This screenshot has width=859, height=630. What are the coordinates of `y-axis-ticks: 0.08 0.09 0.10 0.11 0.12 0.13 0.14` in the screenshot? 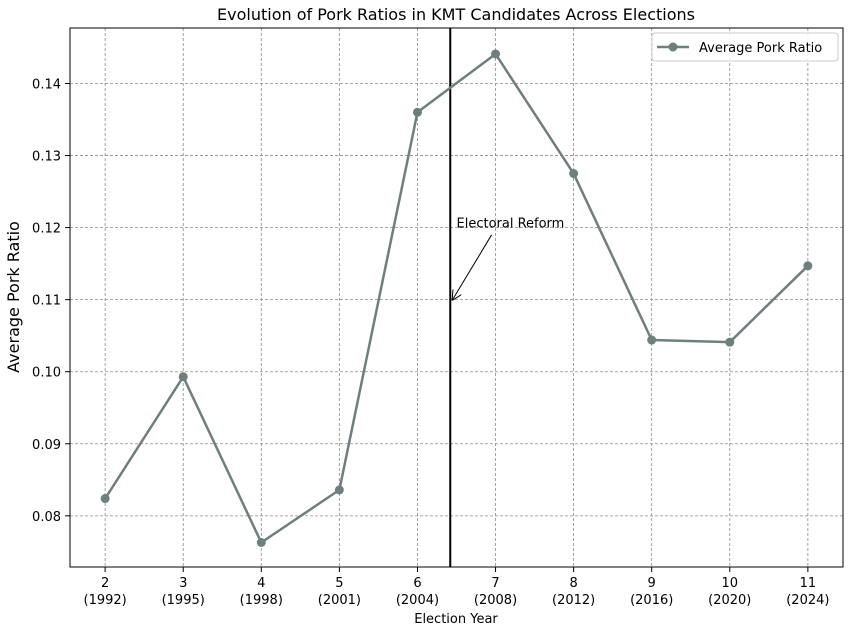 It's located at (51, 301).